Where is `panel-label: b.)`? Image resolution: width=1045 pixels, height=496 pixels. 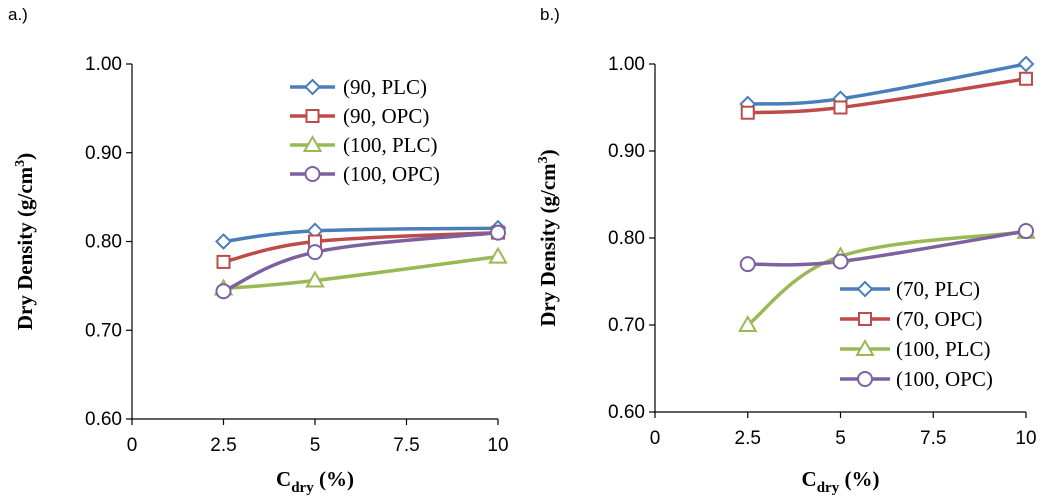
panel-label: b.) is located at coordinates (550, 14).